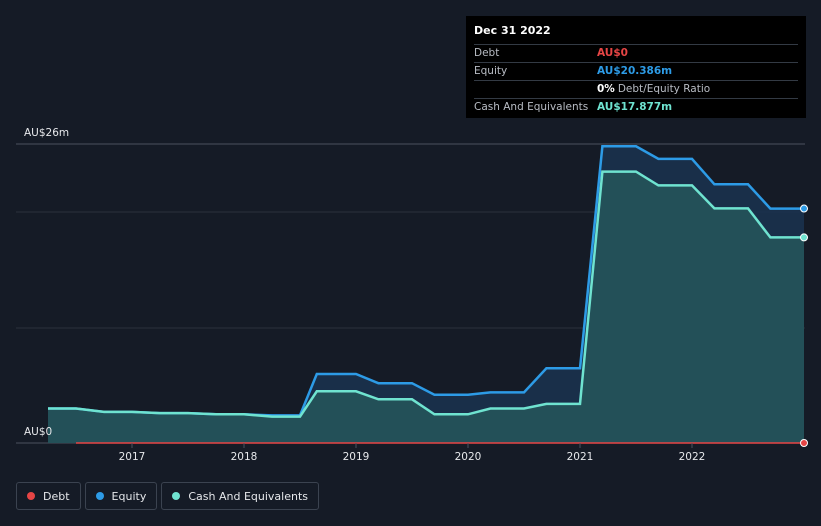 This screenshot has height=526, width=821. I want to click on y-tick-label-bottom: AU$0, so click(38, 432).